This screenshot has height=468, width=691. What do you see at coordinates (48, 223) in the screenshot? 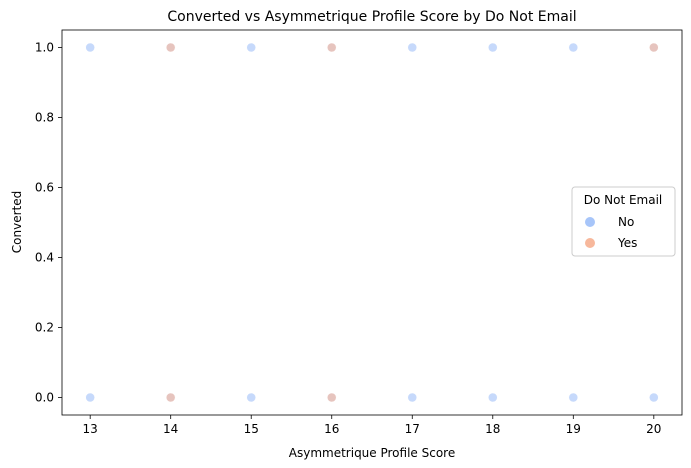
I see `y-axis-ticks: 0.0 0.2 0.4 0.6 0.8 1.0` at bounding box center [48, 223].